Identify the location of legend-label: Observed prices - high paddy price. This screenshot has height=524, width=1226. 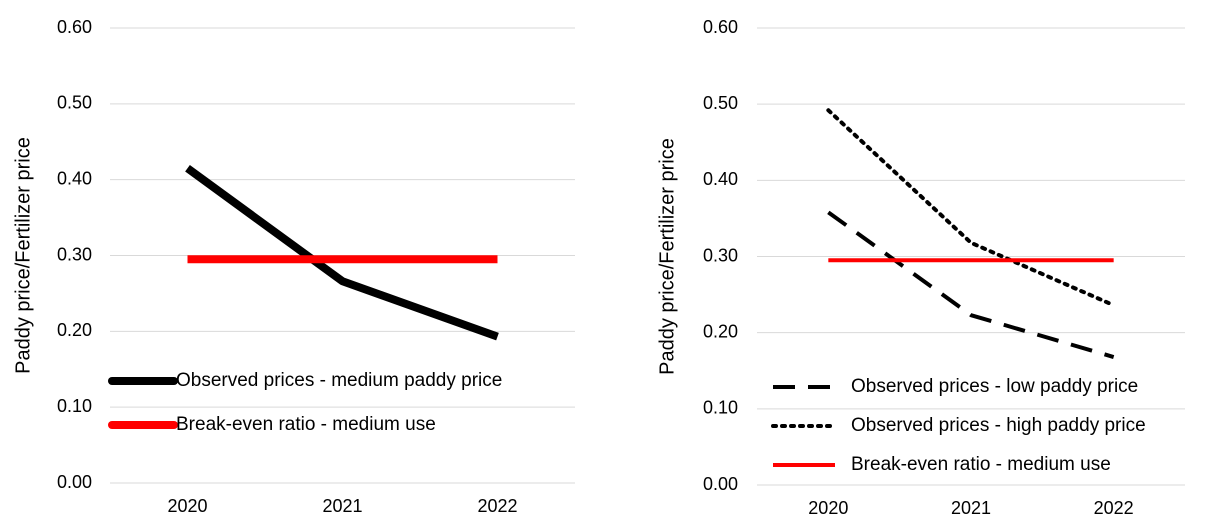
(998, 425).